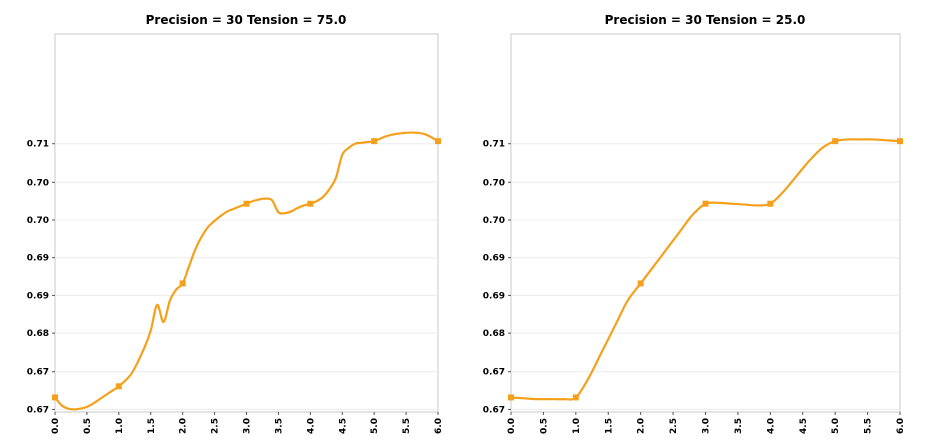 This screenshot has height=447, width=927. What do you see at coordinates (705, 20) in the screenshot?
I see `chart-title: Precision = 30 Tension = 25.0` at bounding box center [705, 20].